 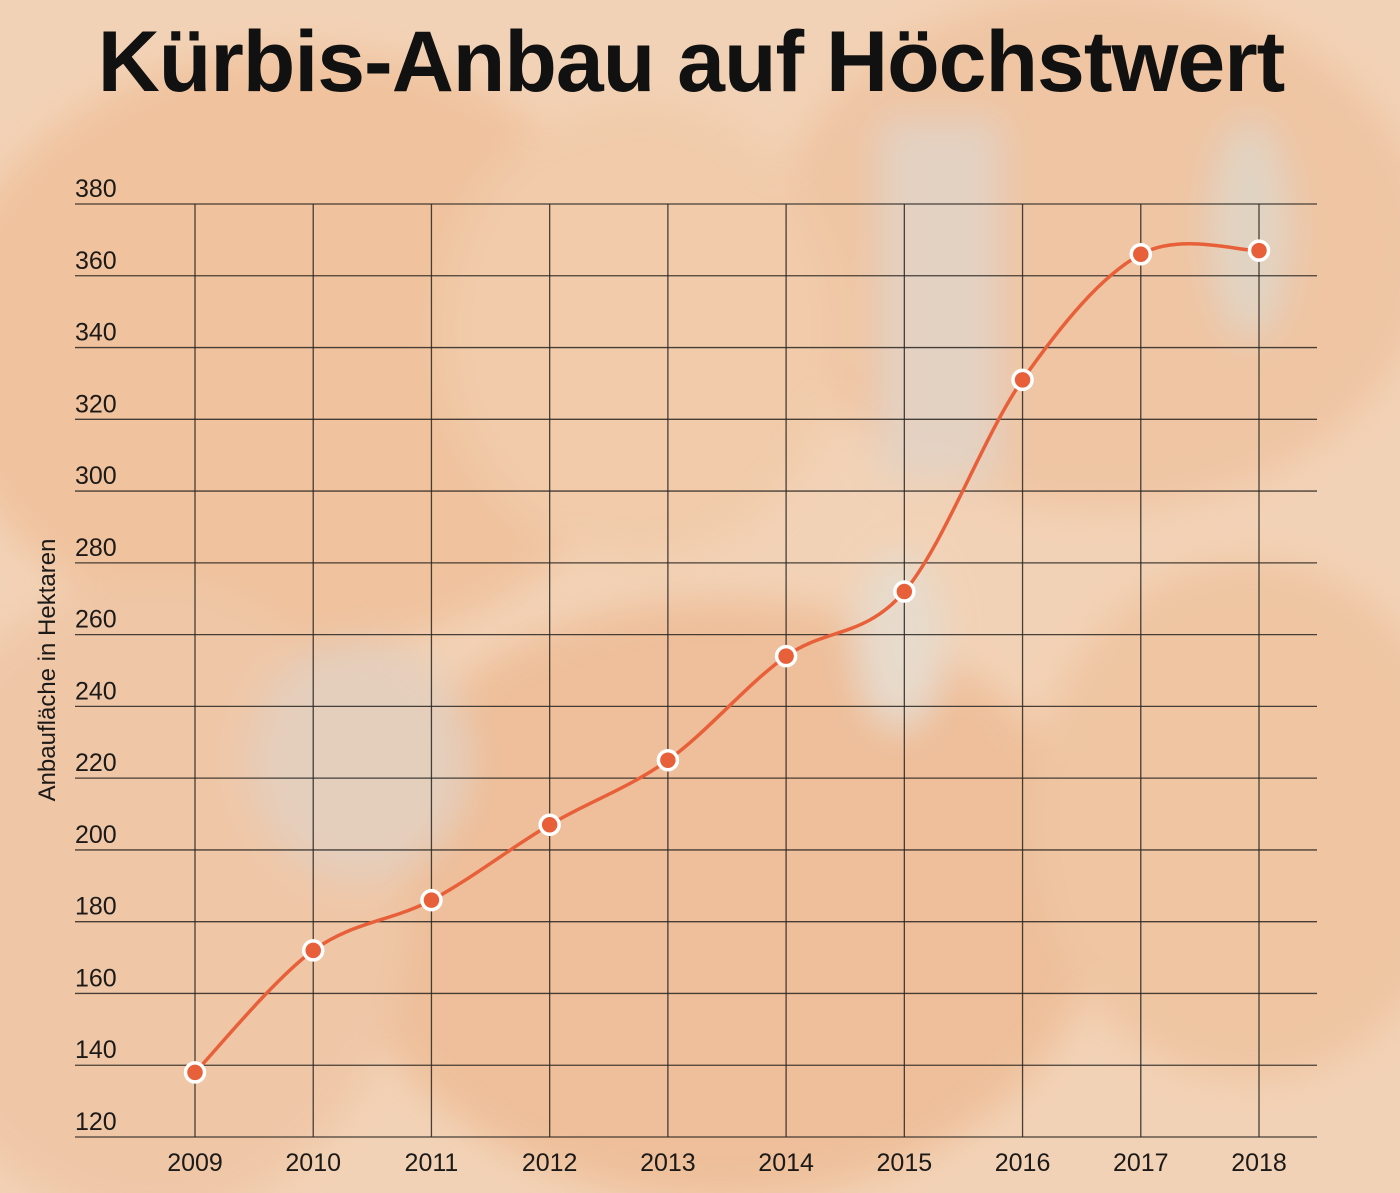 What do you see at coordinates (431, 900) in the screenshot?
I see `data-point-2011` at bounding box center [431, 900].